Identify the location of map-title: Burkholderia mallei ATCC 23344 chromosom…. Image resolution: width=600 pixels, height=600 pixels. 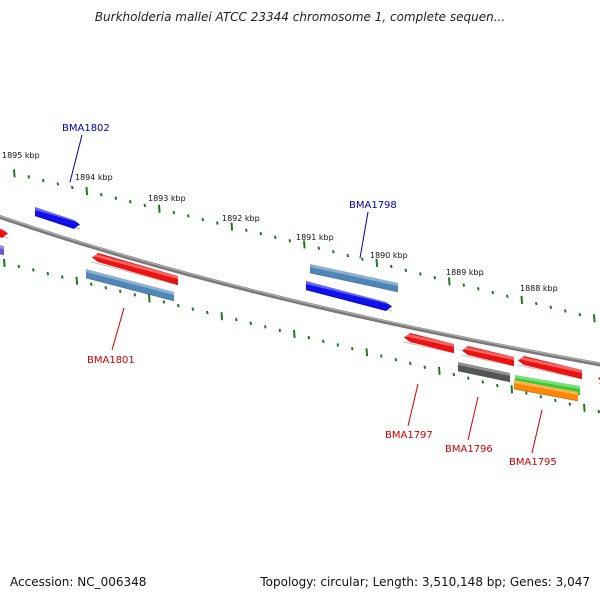
(300, 17).